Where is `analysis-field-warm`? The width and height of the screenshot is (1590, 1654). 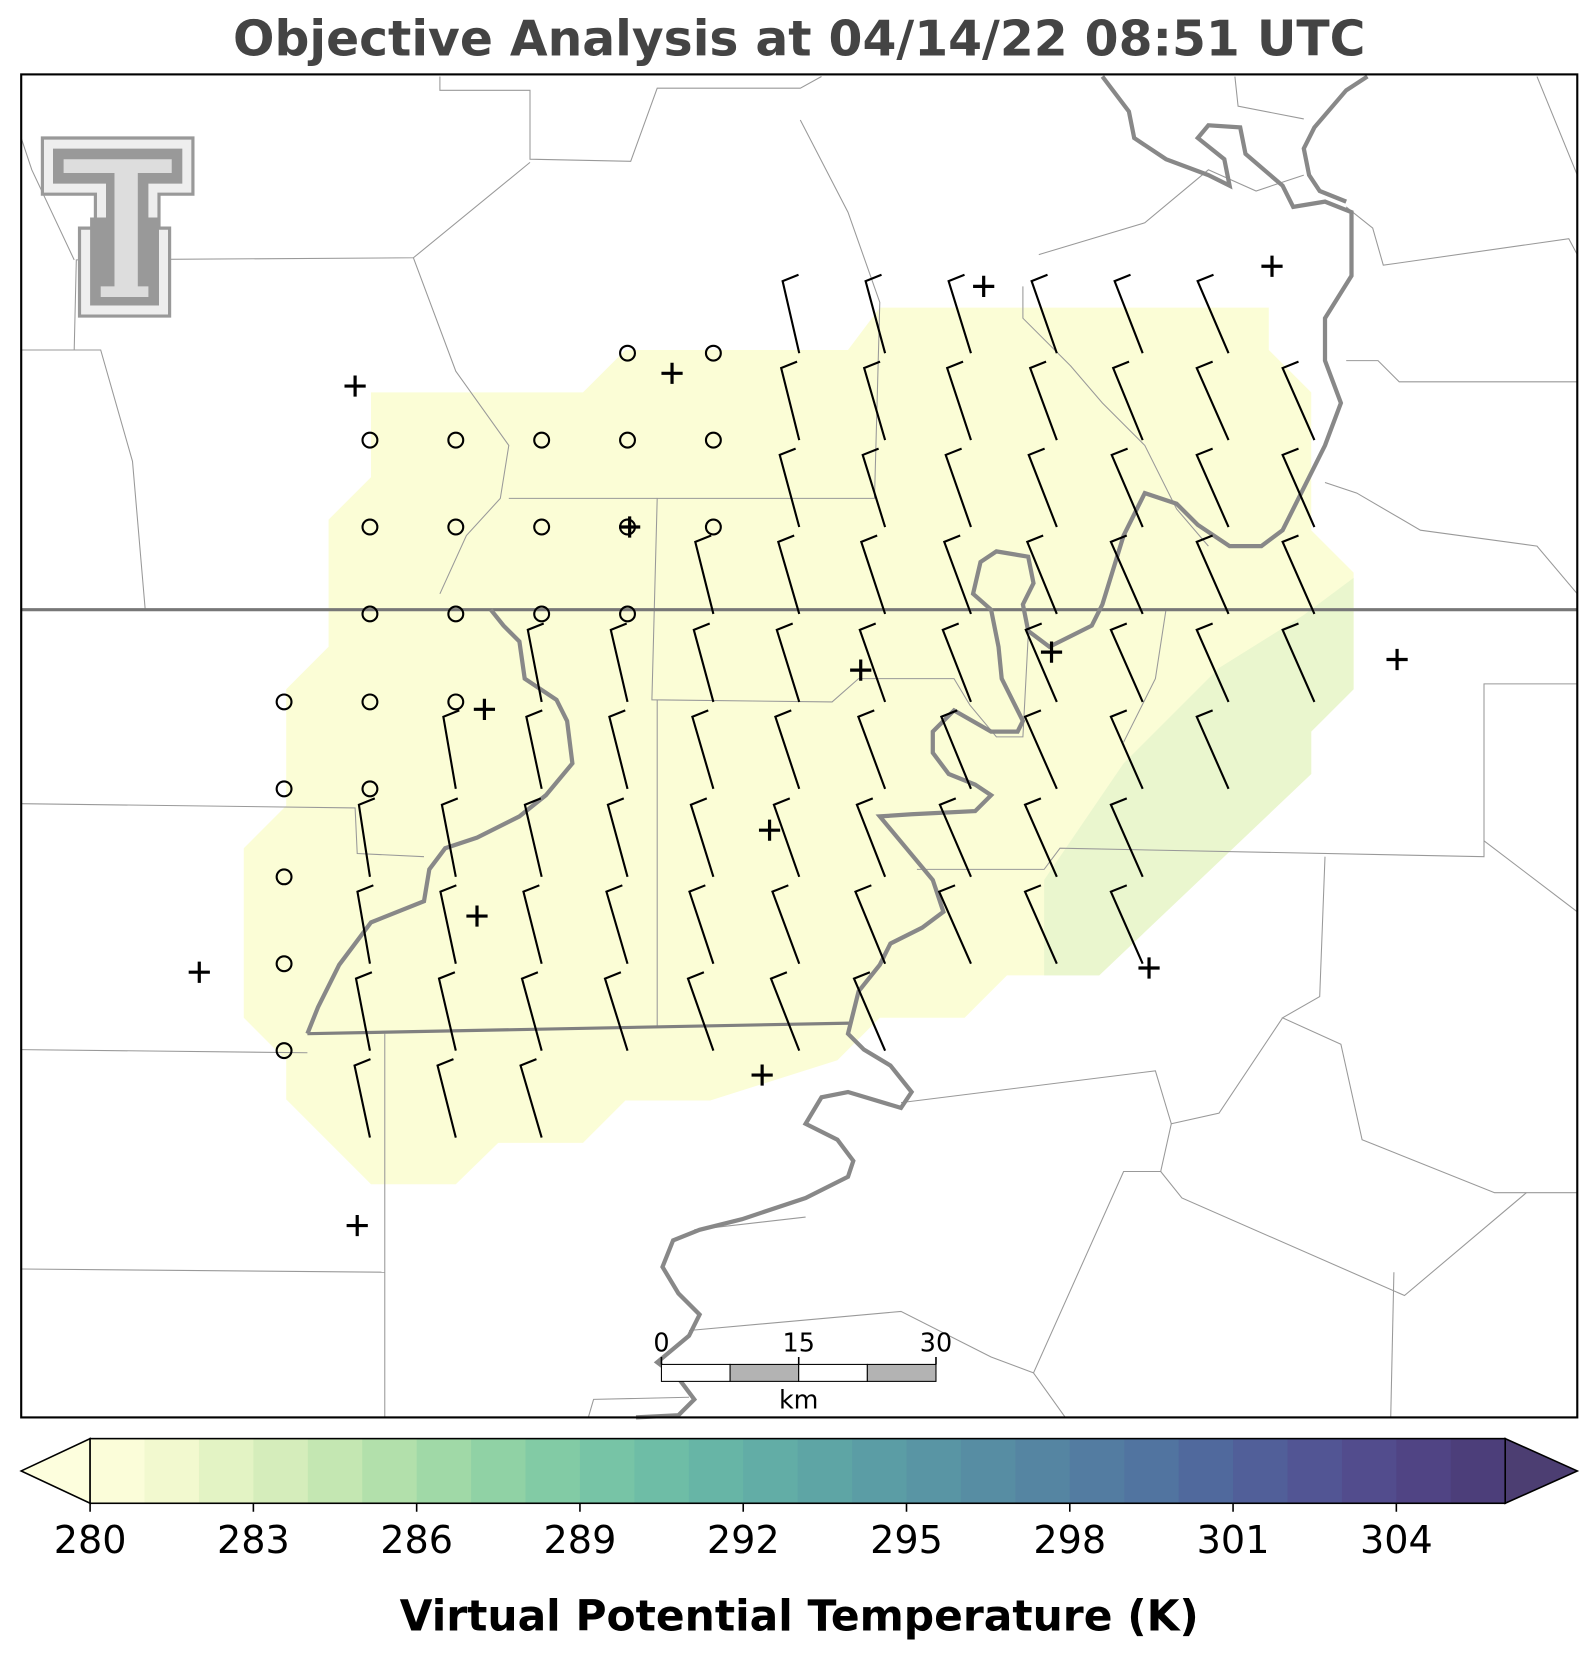 analysis-field-warm is located at coordinates (1199, 776).